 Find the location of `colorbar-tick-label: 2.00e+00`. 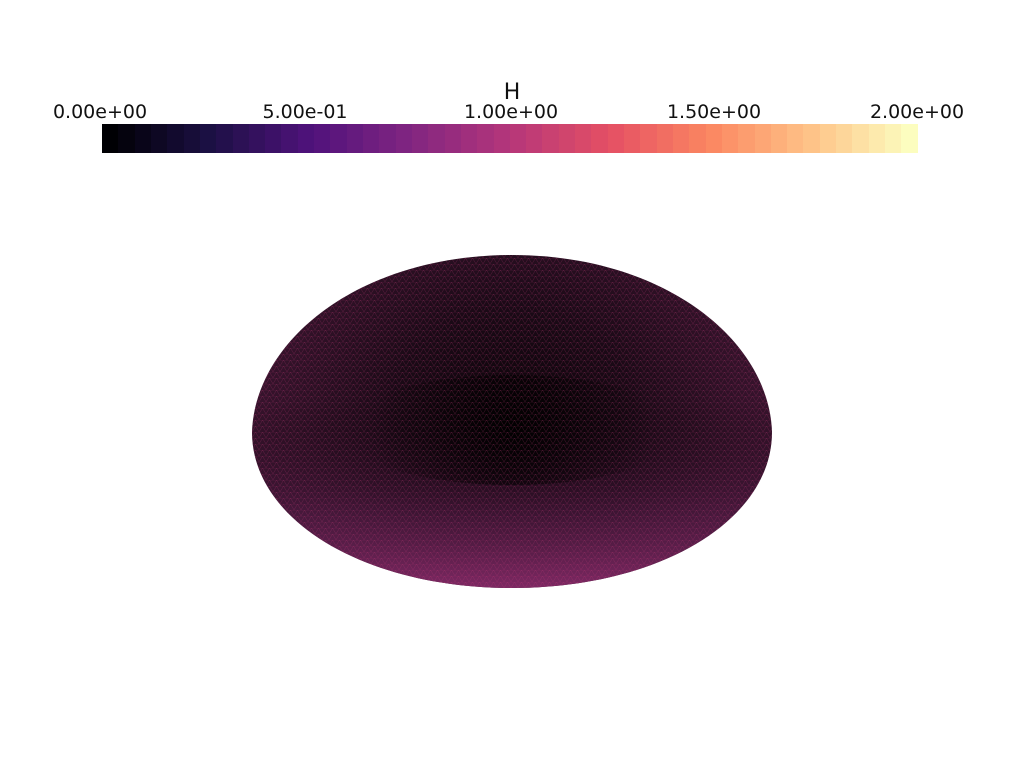

colorbar-tick-label: 2.00e+00 is located at coordinates (917, 112).